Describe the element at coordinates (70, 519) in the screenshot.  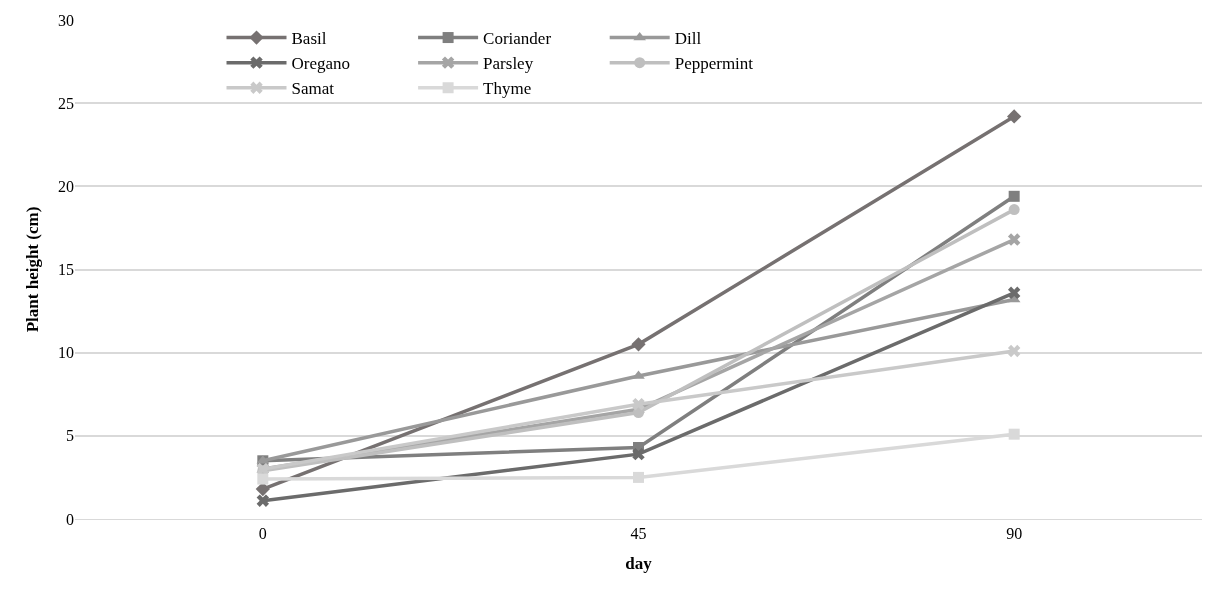
I see `y-tick-label: 0` at that location.